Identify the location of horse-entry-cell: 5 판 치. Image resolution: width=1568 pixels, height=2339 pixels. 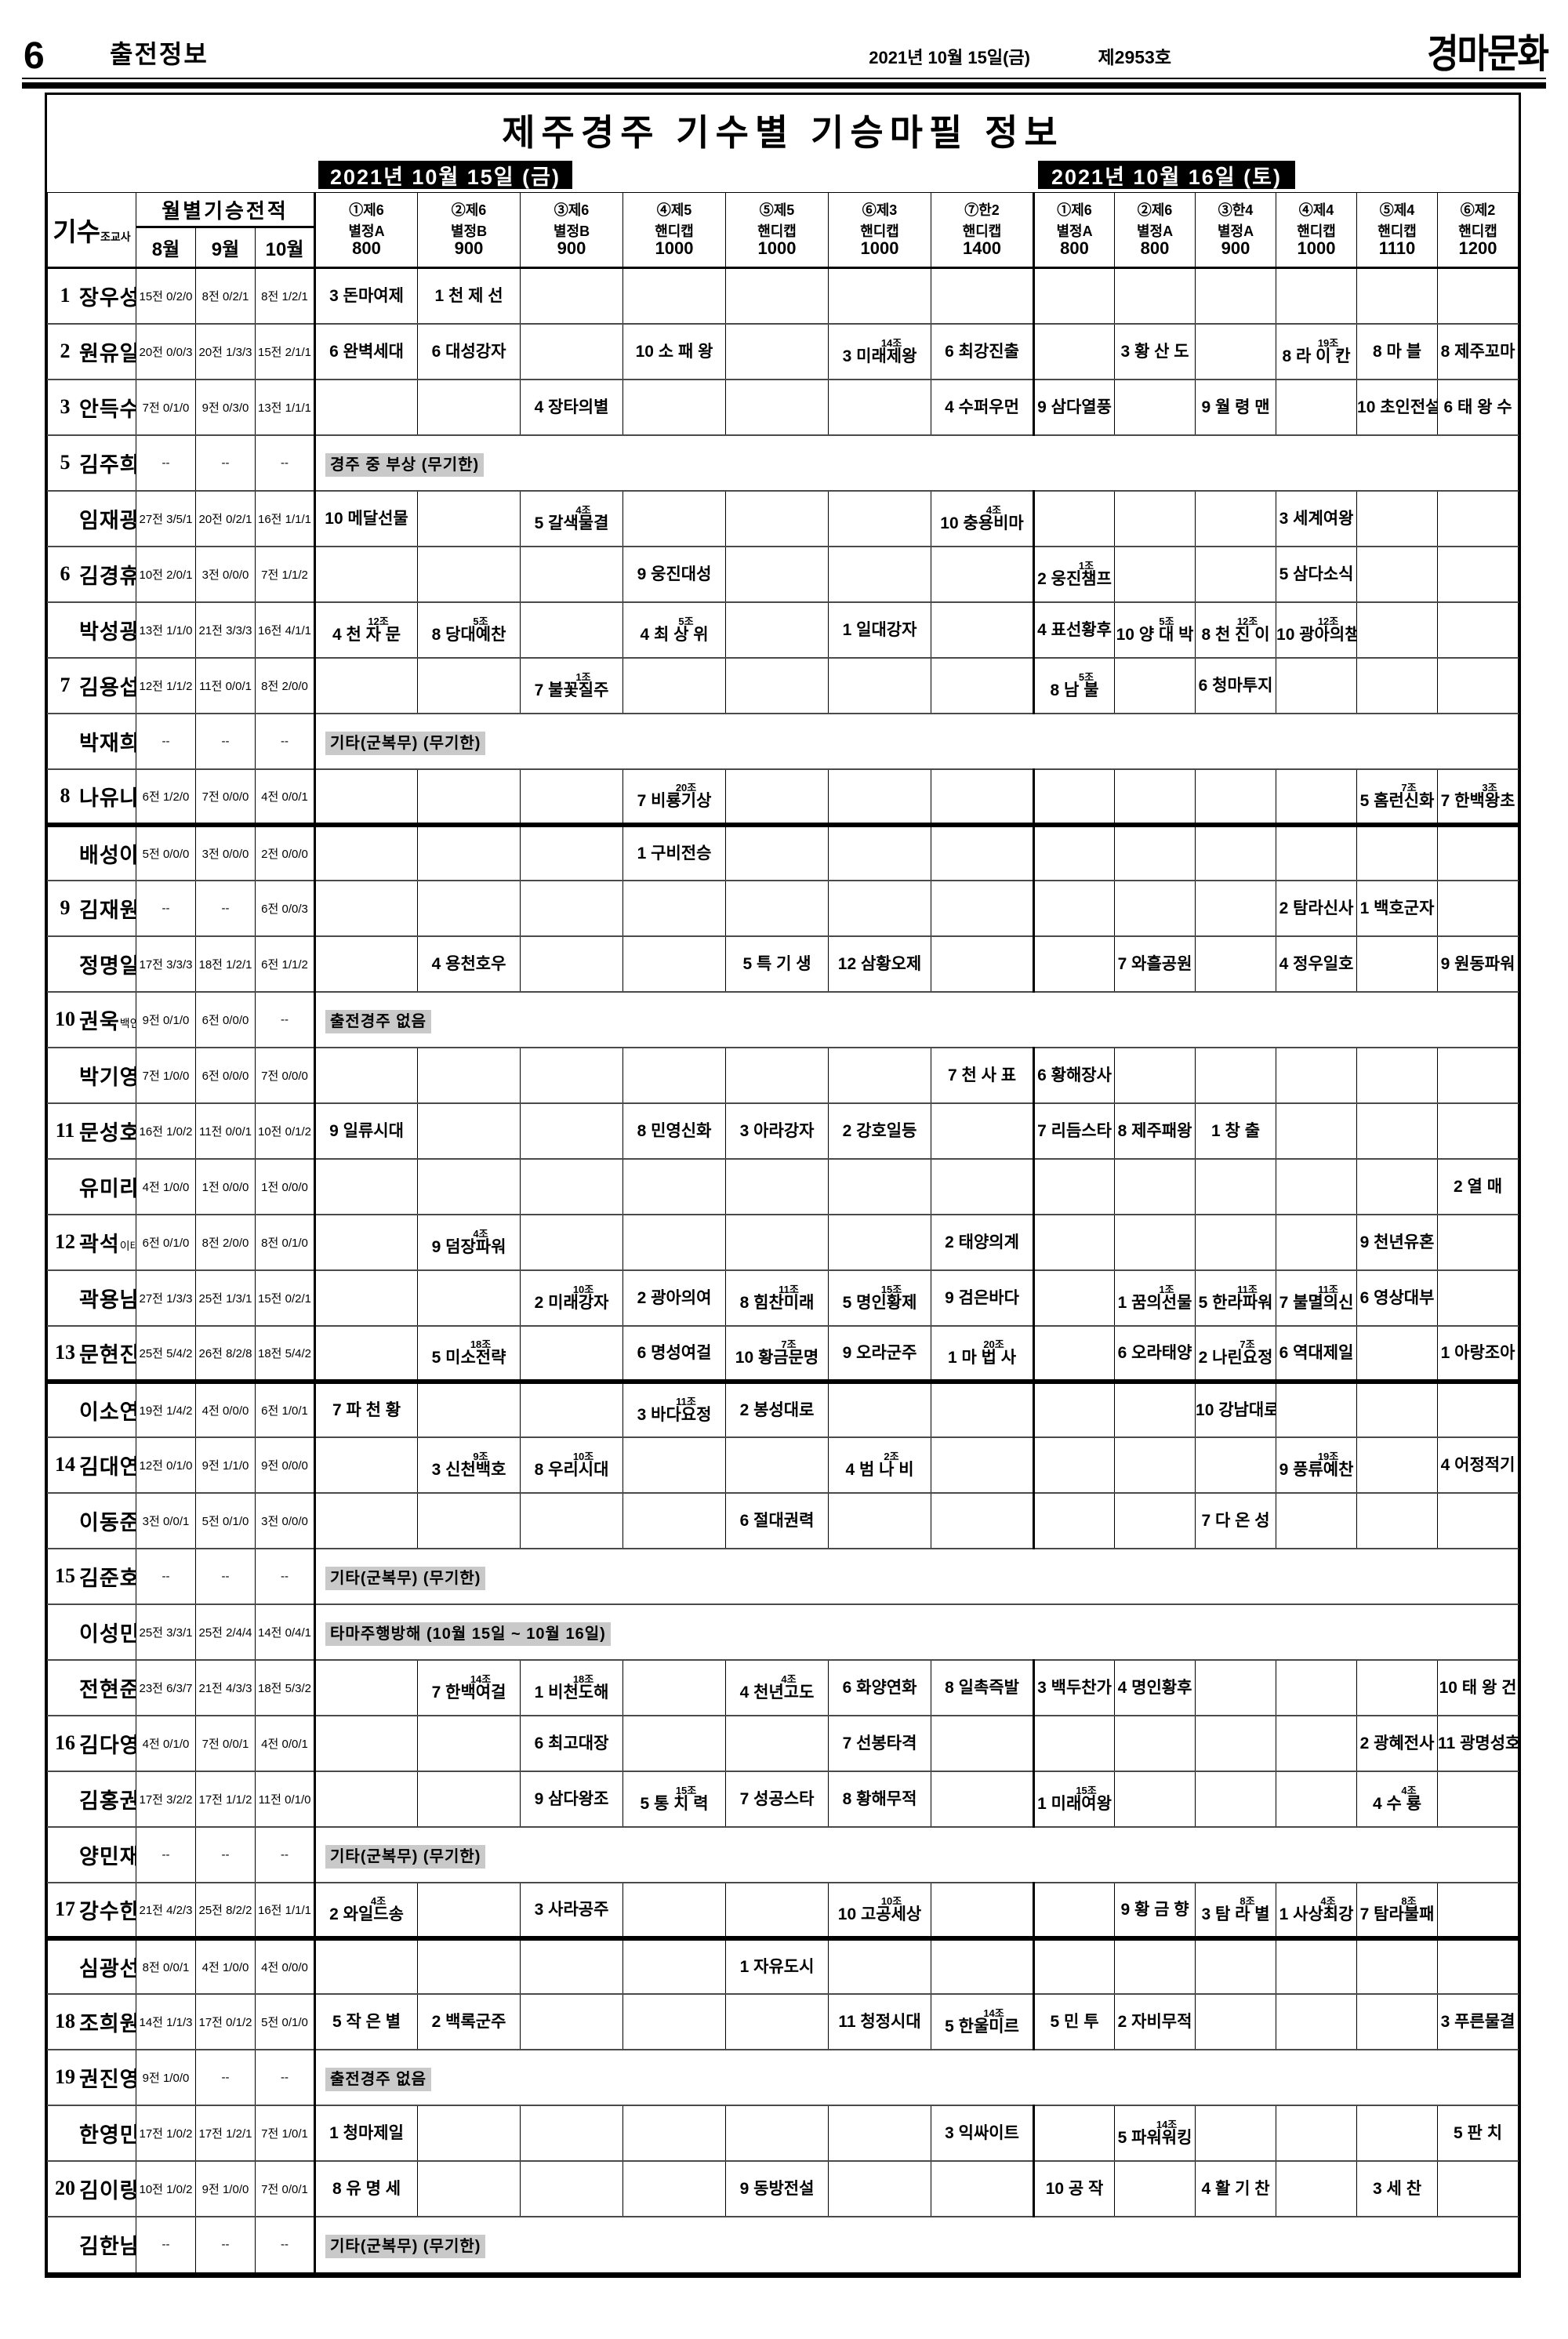
(1478, 2133).